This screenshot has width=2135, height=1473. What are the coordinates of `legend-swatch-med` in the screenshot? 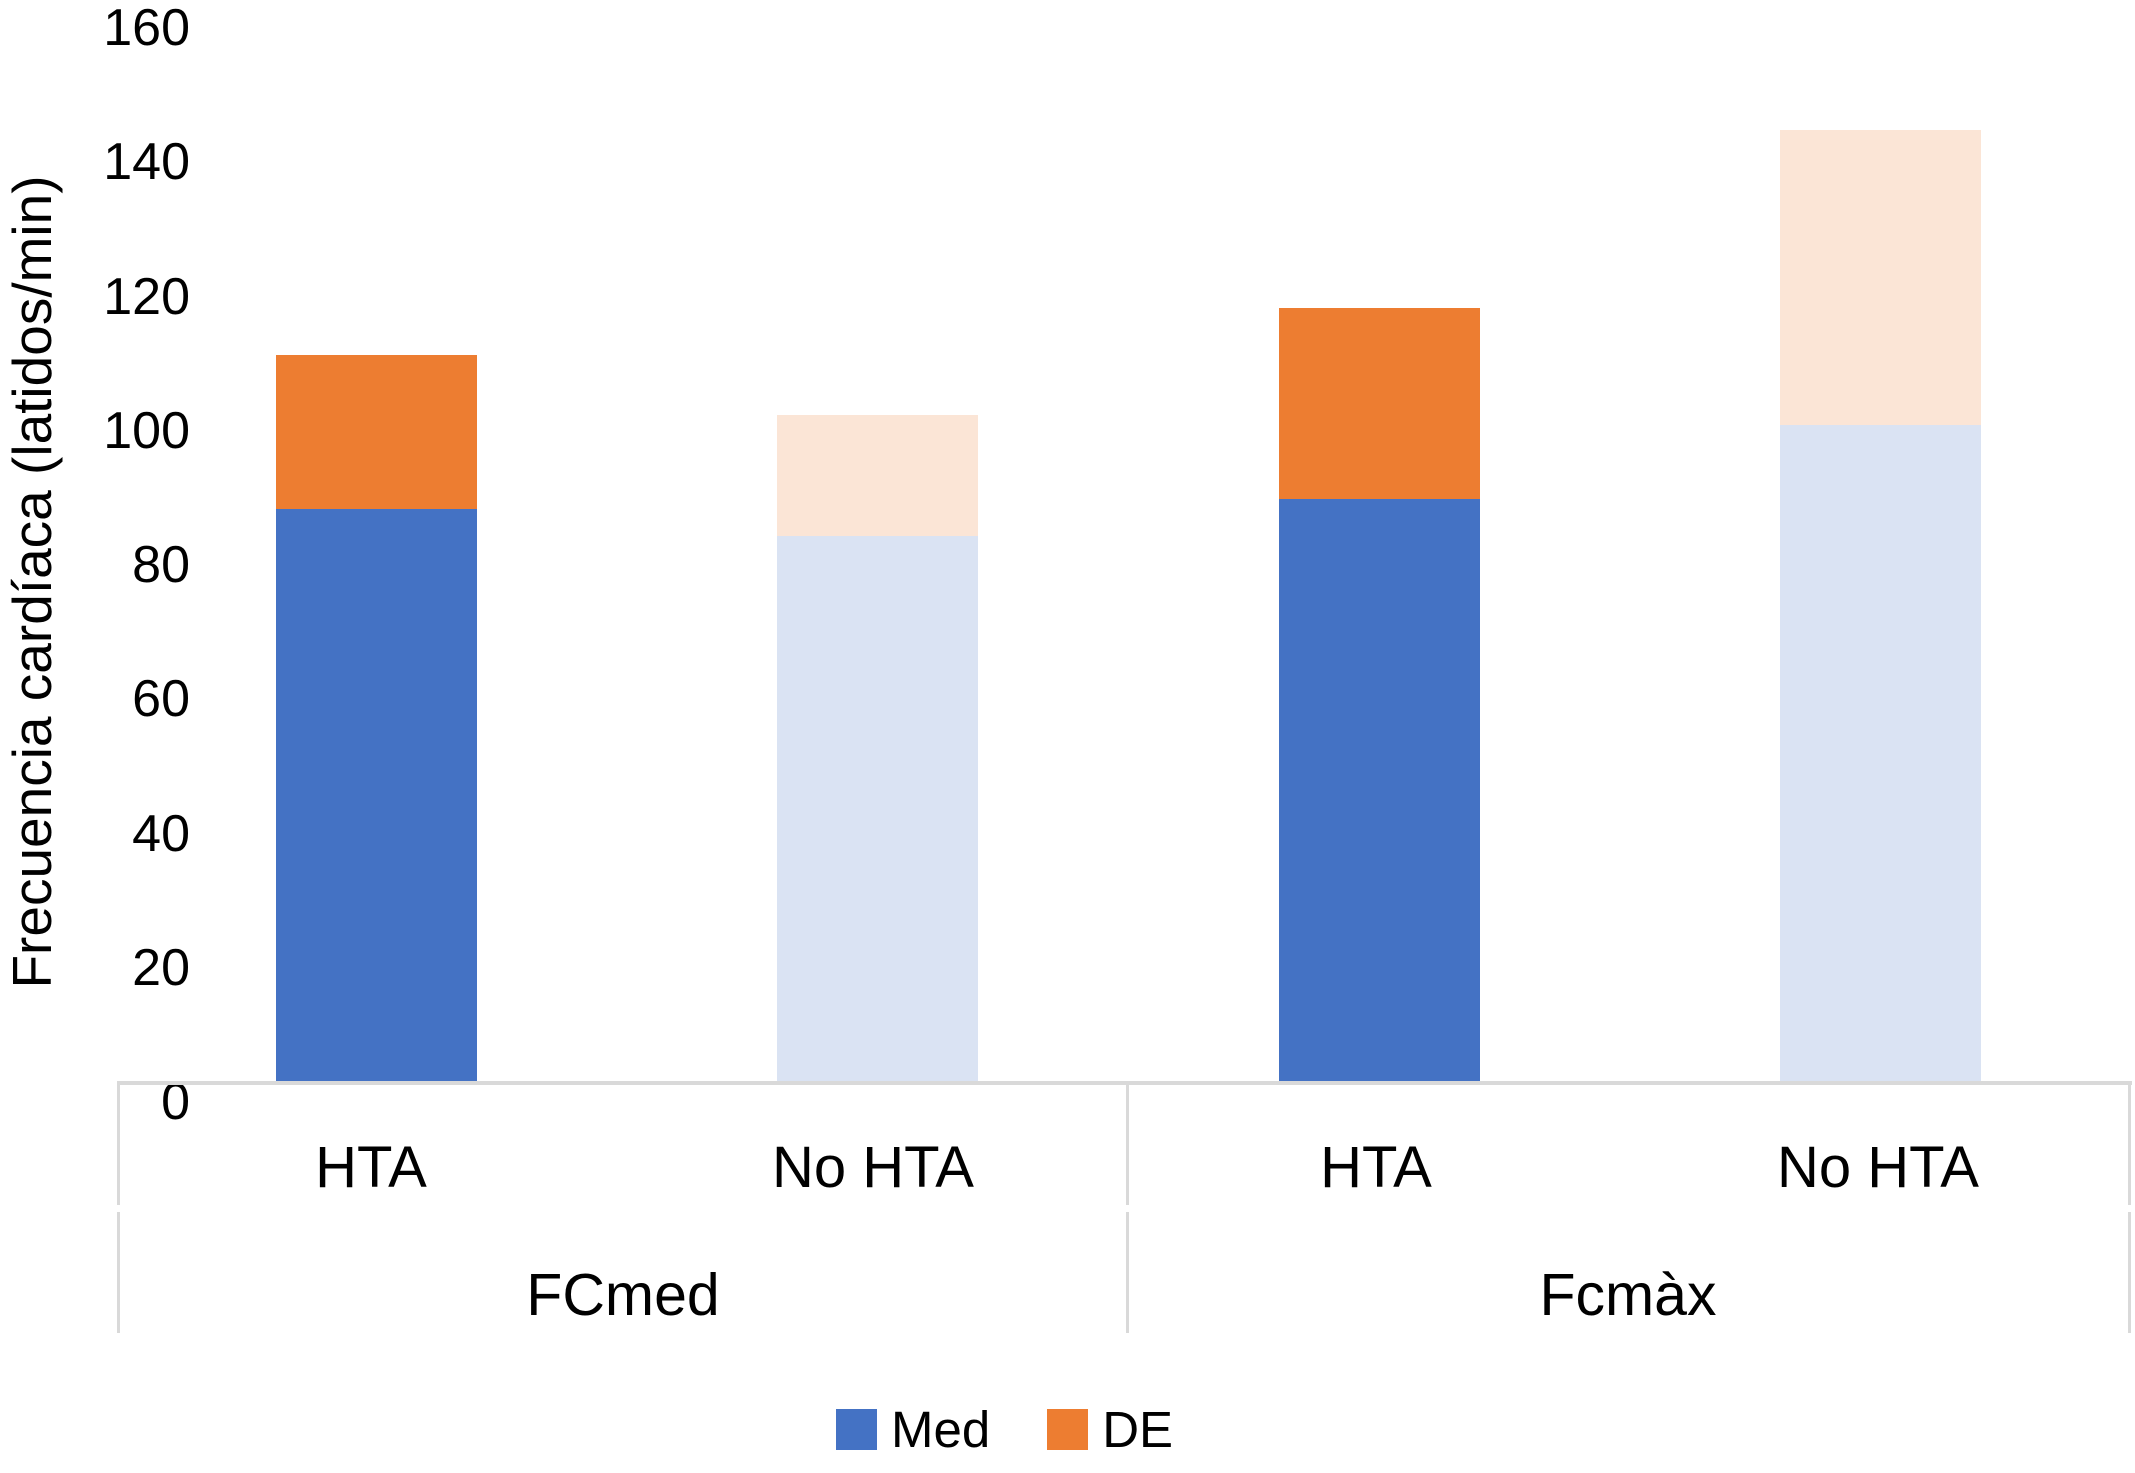 It's located at (856, 1429).